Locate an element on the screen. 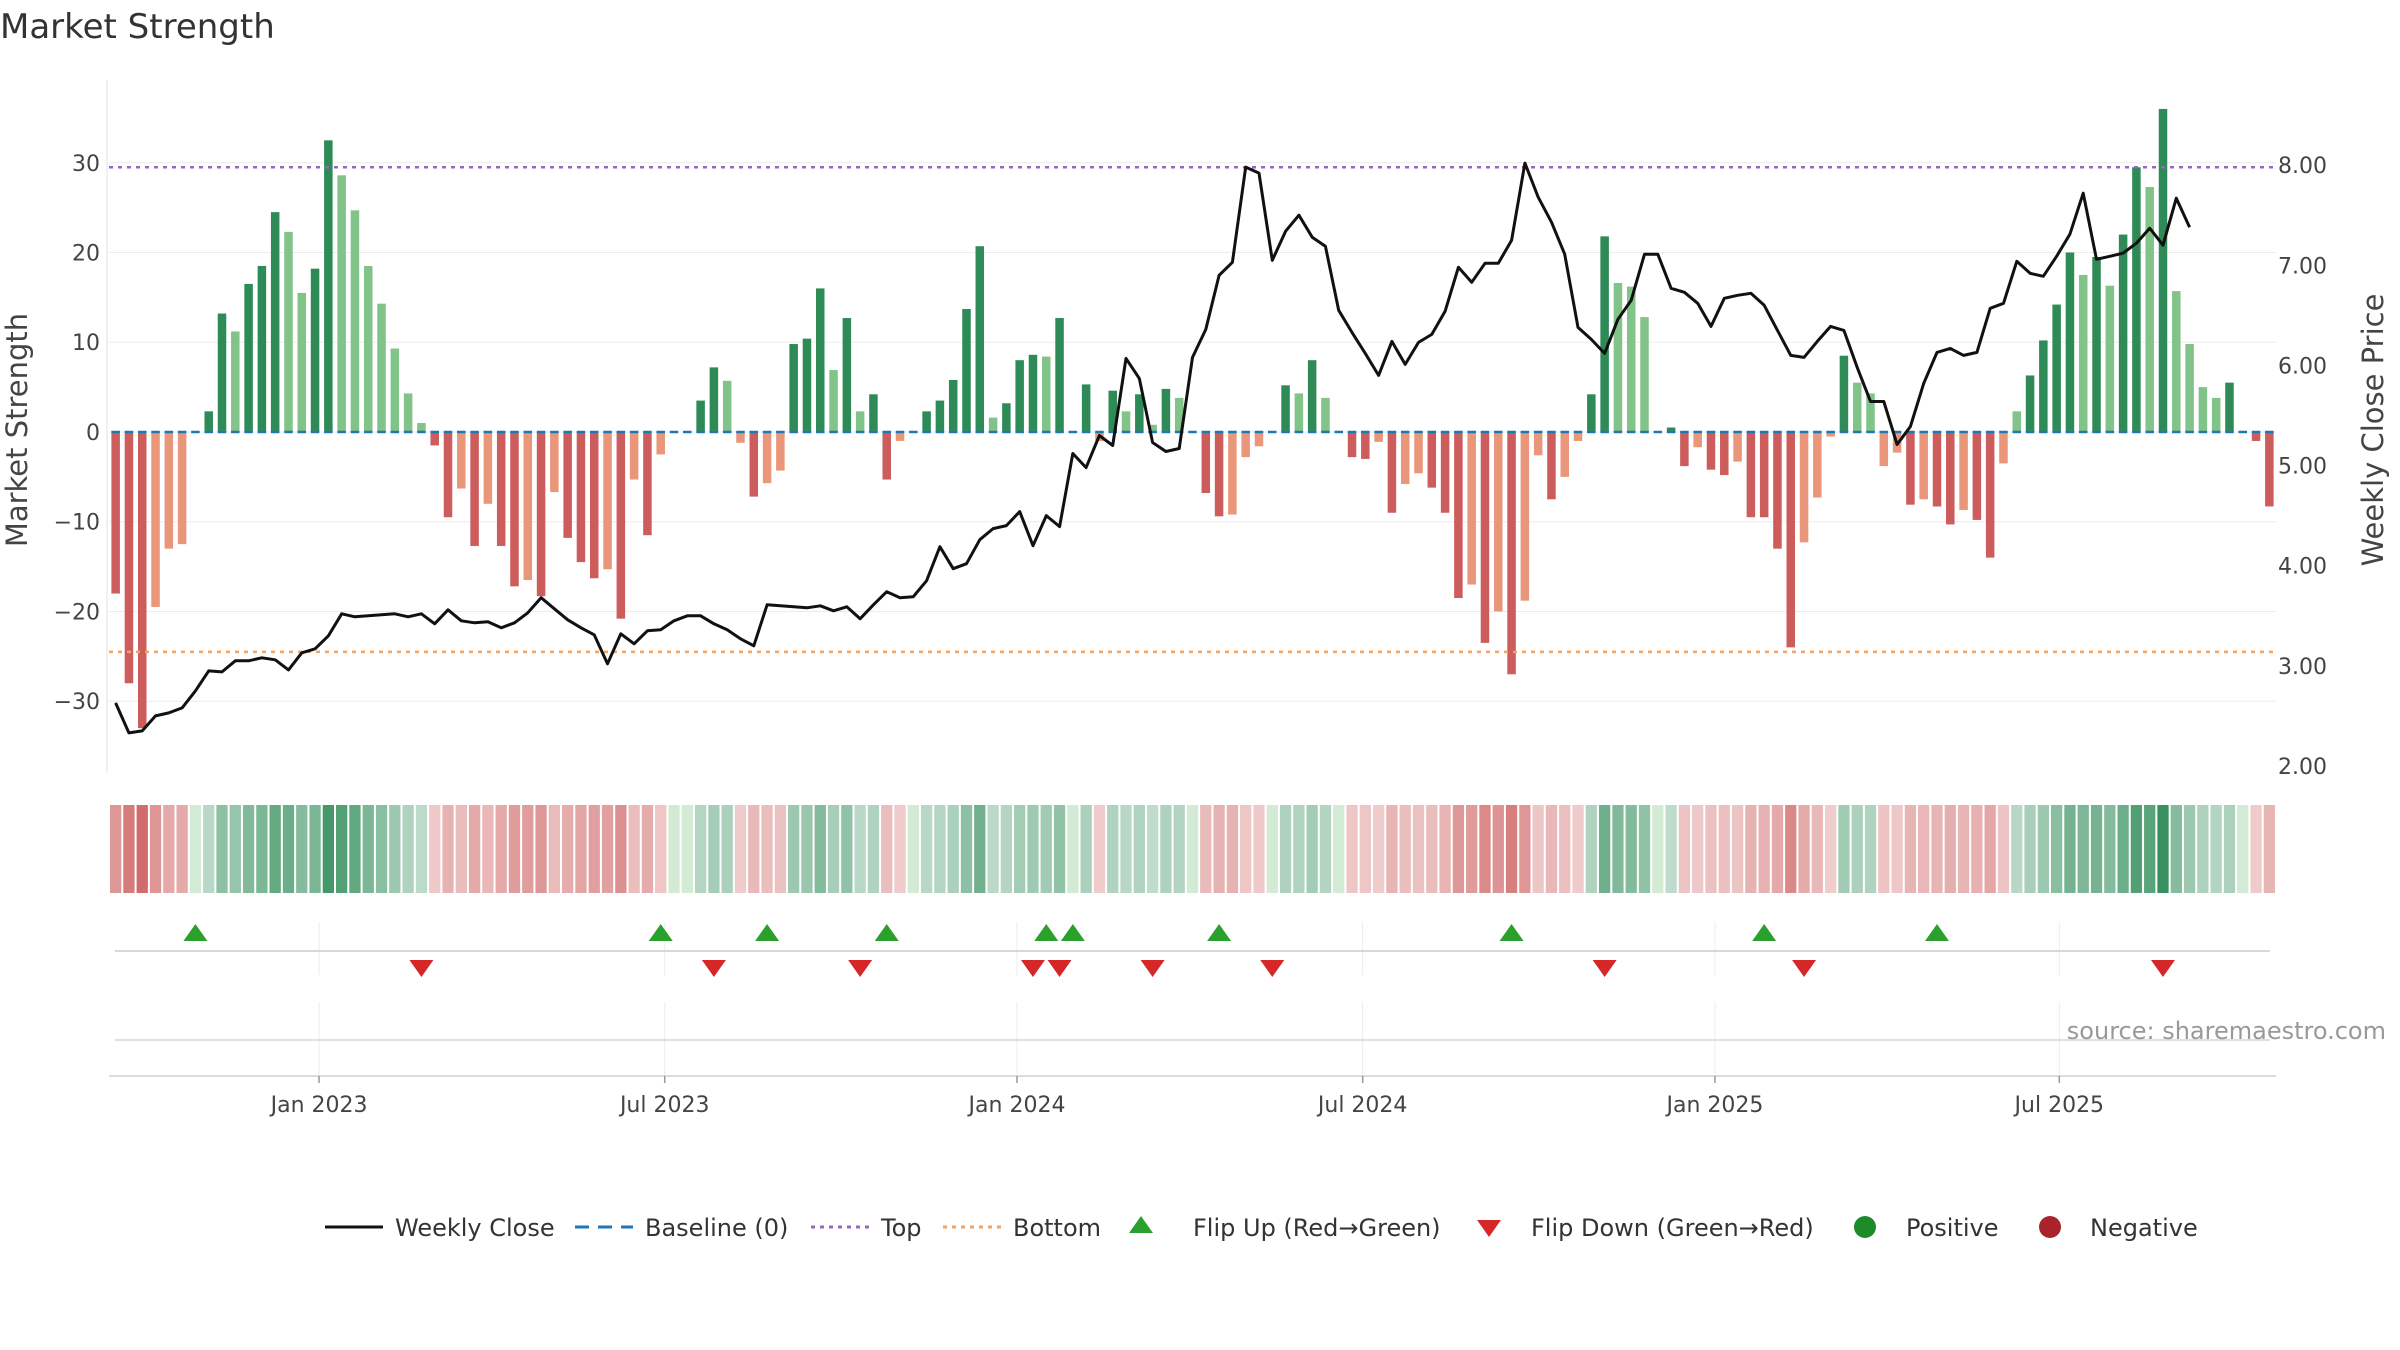  legend-swatch-flip-up-icon is located at coordinates (1141, 1224).